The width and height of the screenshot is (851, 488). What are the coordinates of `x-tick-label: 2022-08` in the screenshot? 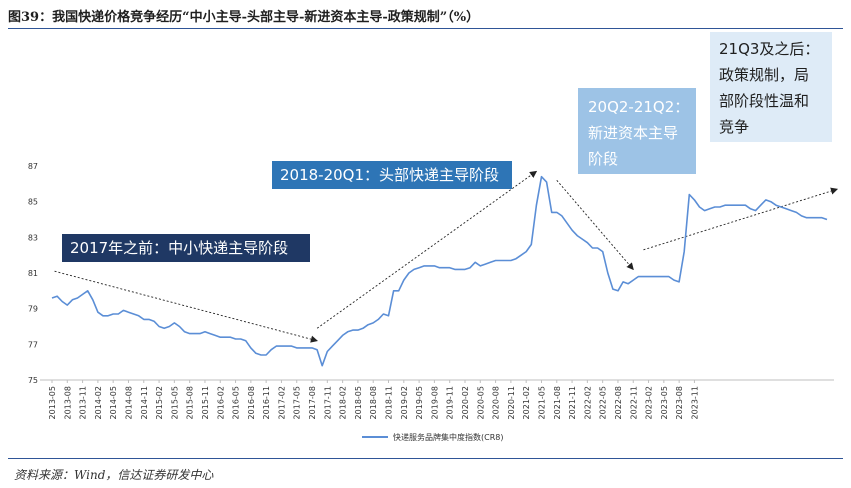 It's located at (618, 402).